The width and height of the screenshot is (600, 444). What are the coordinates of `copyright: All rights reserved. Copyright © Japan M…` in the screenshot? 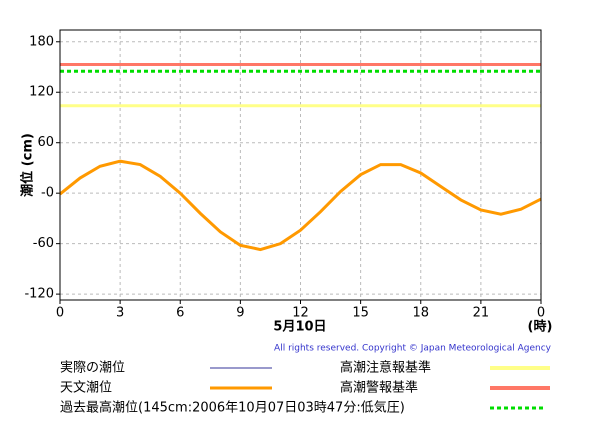 It's located at (413, 349).